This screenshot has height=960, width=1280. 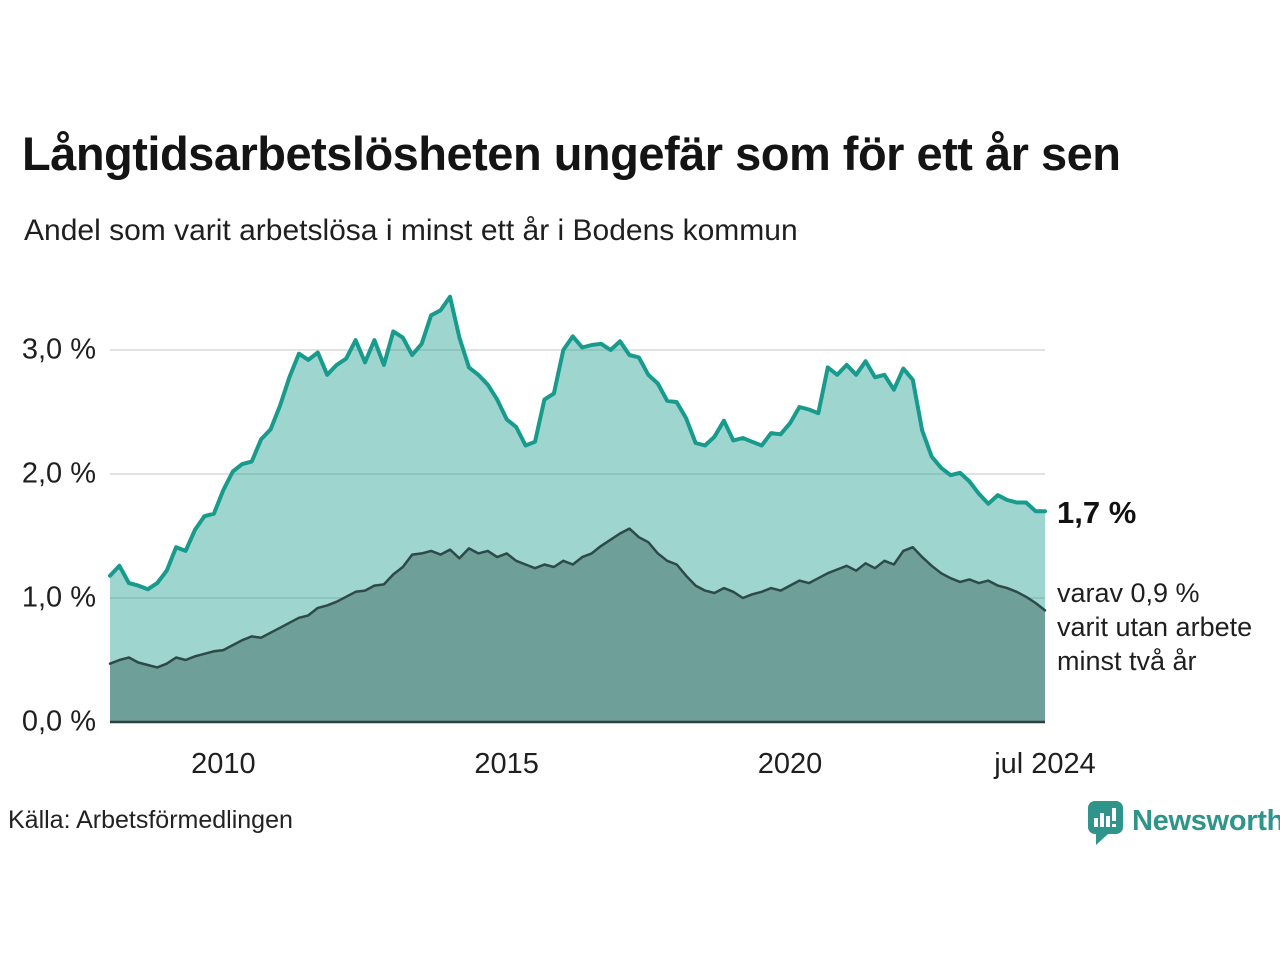 What do you see at coordinates (58, 473) in the screenshot?
I see `y-axis-label: 2,0 %` at bounding box center [58, 473].